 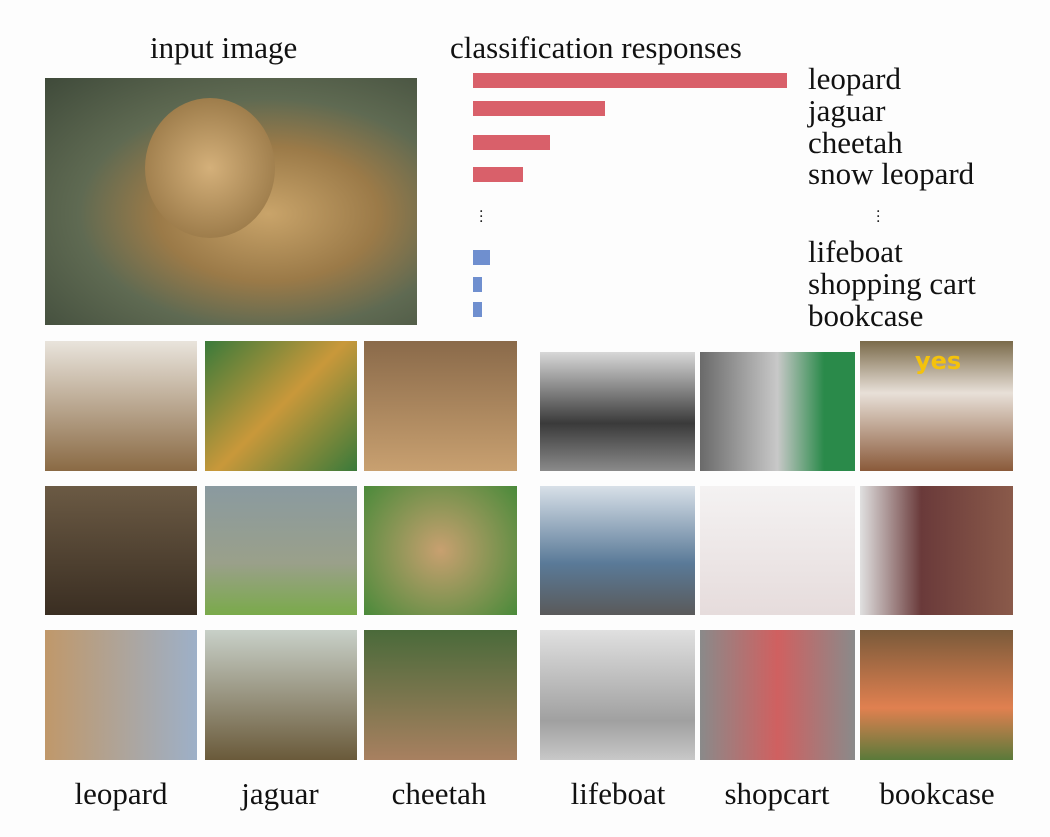 What do you see at coordinates (280, 793) in the screenshot?
I see `caption-jaguar: jaguar` at bounding box center [280, 793].